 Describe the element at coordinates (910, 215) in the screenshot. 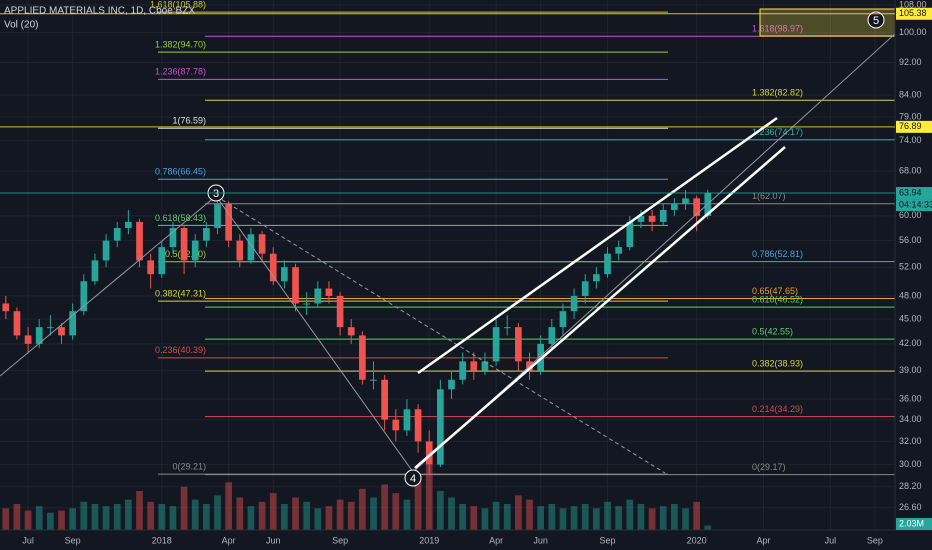

I see `y-tick-label: 60.00` at that location.